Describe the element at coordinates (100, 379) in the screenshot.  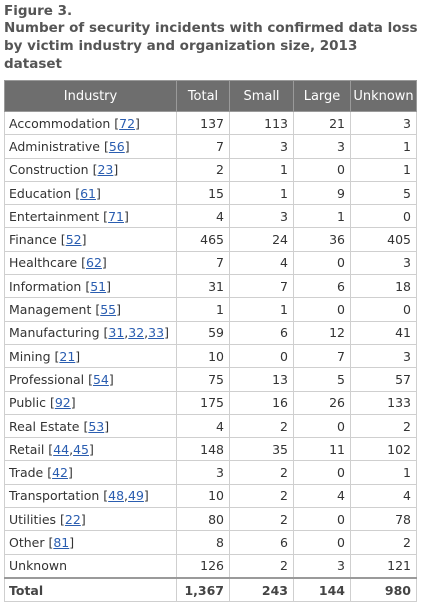
I see `naics-code-link: 54` at that location.